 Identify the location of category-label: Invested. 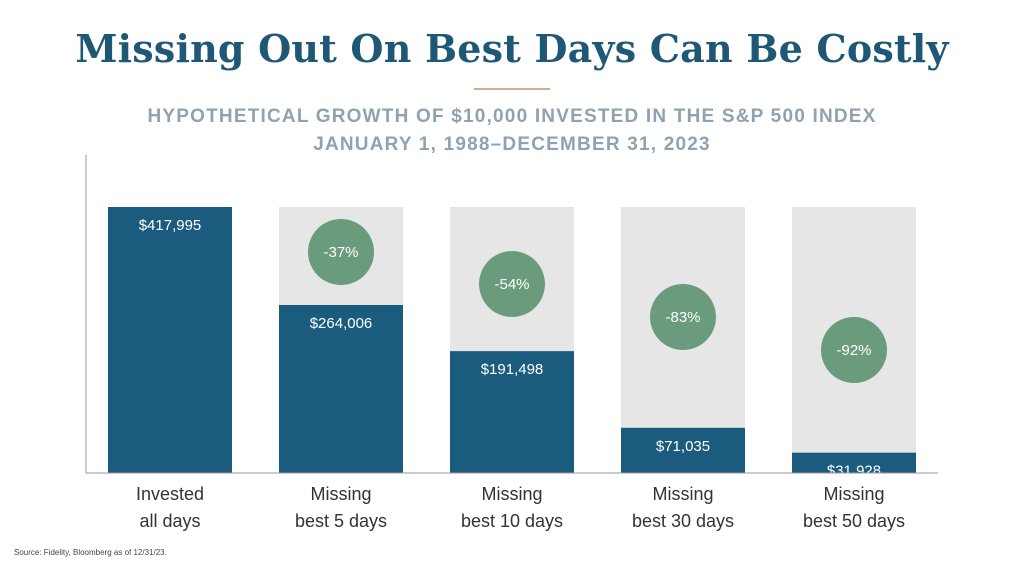
(170, 494).